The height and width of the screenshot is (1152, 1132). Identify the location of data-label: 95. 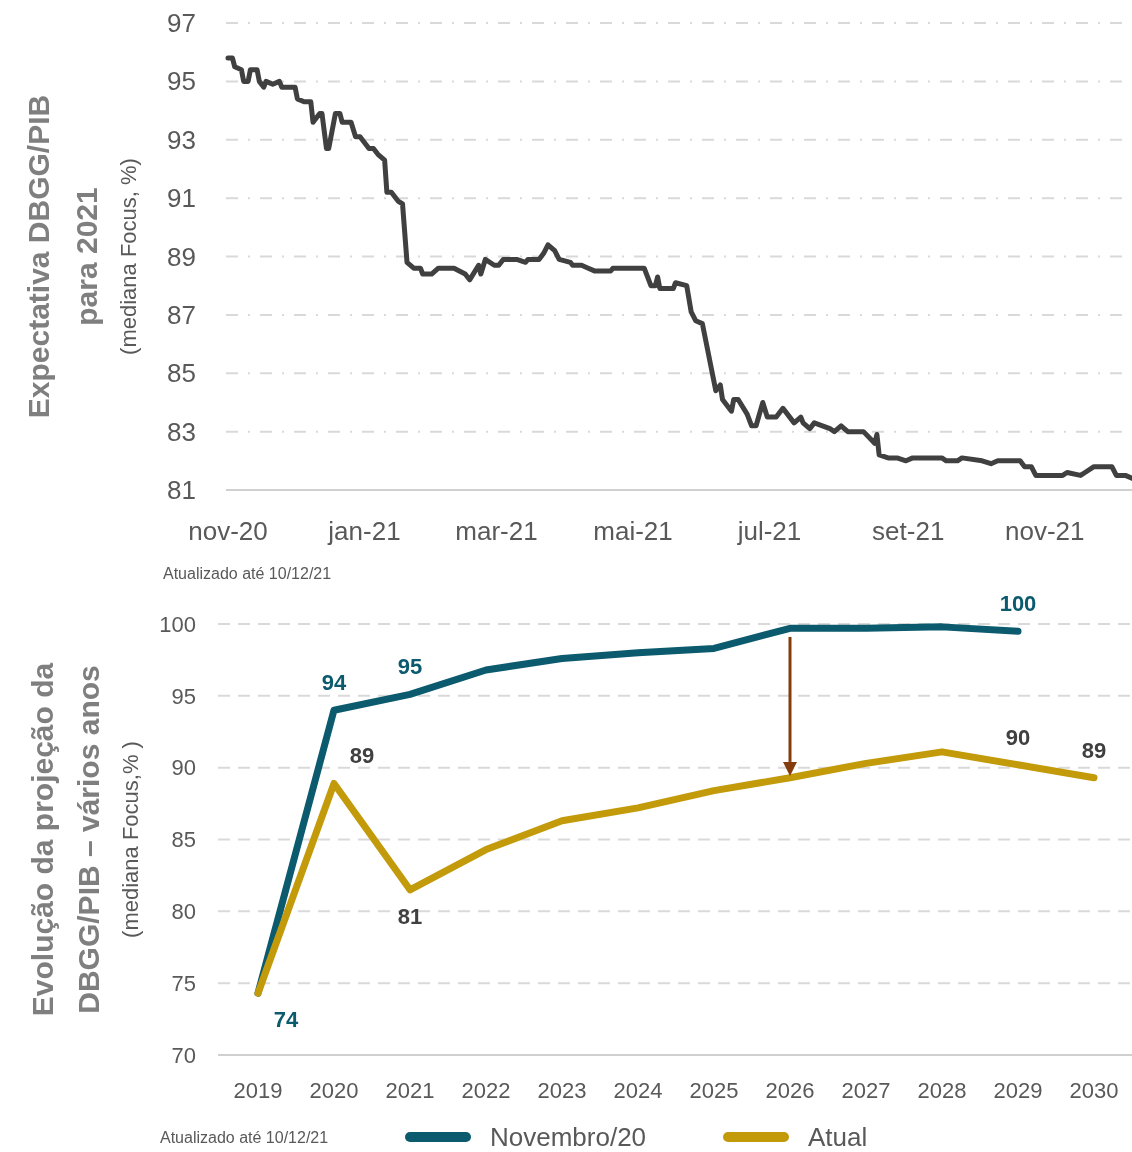
(410, 667).